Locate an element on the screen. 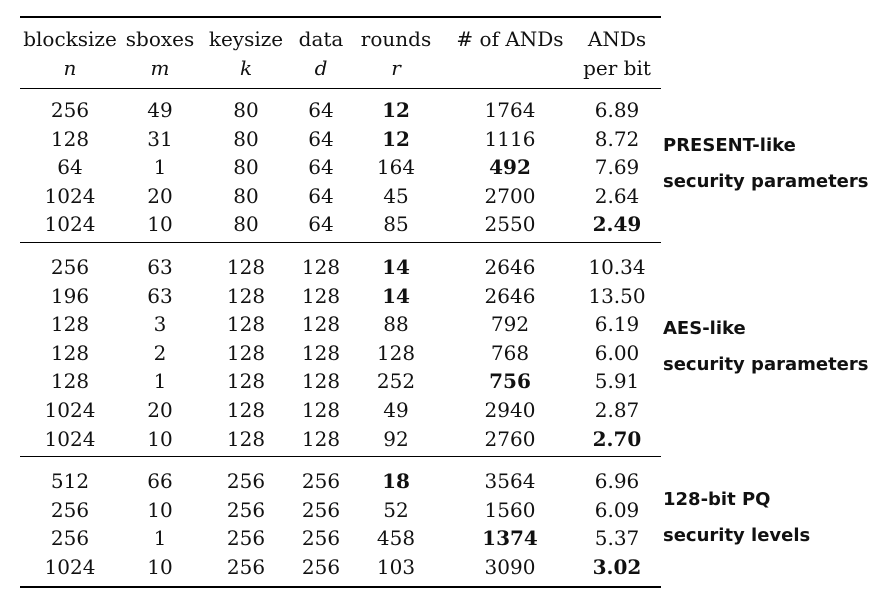 The height and width of the screenshot is (607, 889). column-subheader: n is located at coordinates (70, 68).